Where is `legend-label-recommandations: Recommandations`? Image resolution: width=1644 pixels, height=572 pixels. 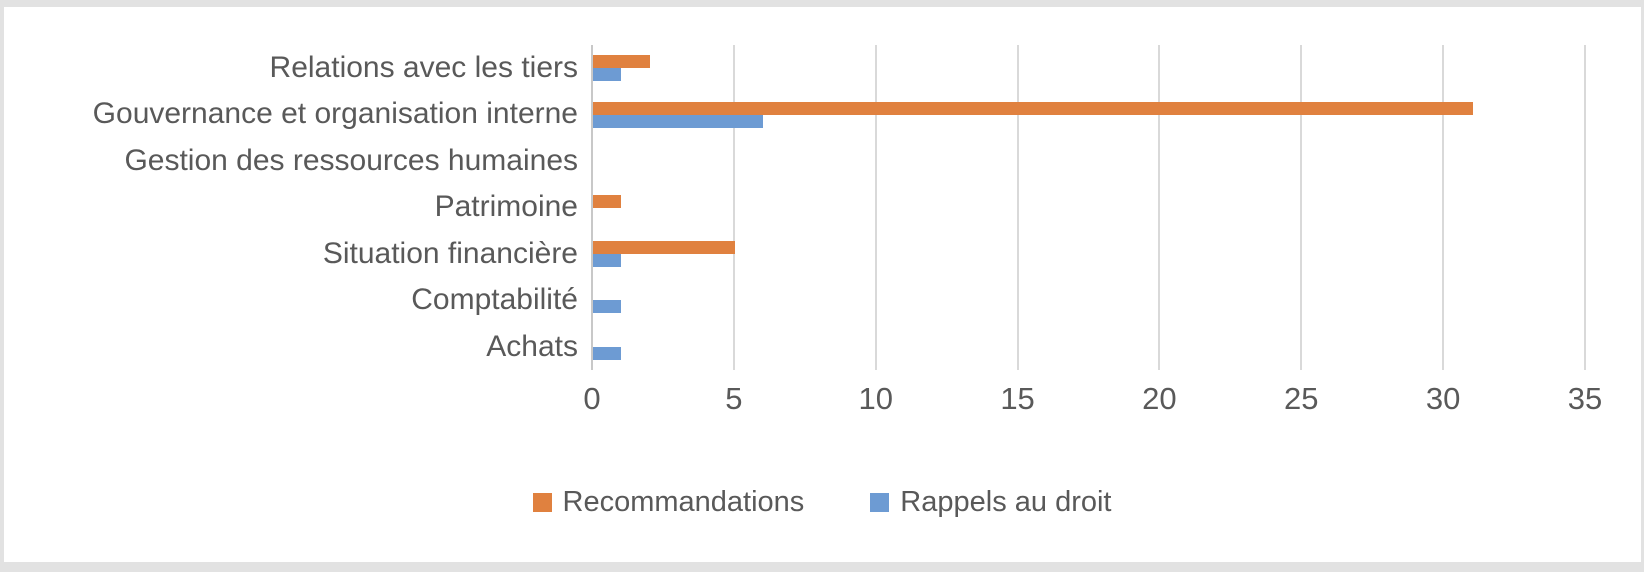
legend-label-recommandations: Recommandations is located at coordinates (683, 502).